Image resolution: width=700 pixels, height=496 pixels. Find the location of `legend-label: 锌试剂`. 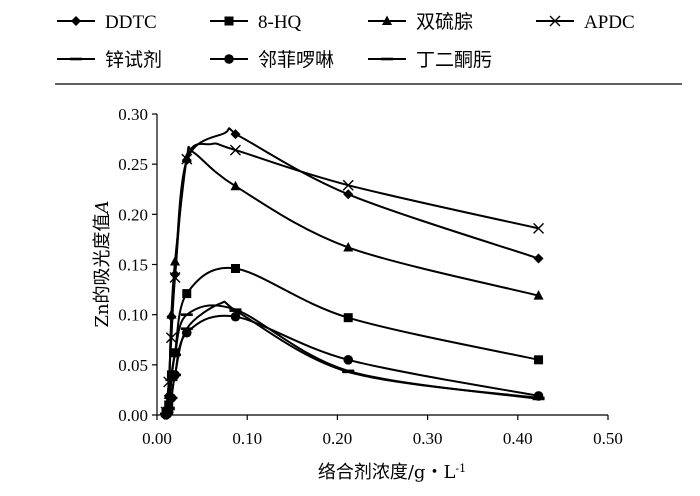

legend-label: 锌试剂 is located at coordinates (133, 60).